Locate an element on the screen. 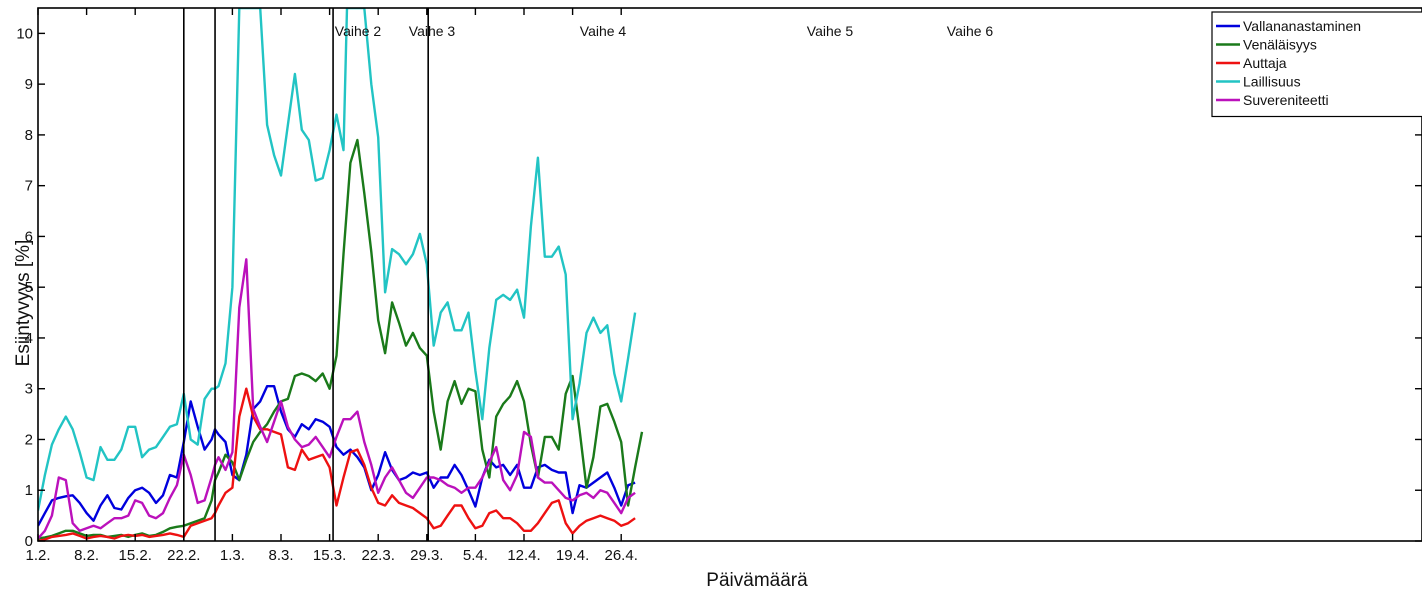 The image size is (1422, 593). legend-label: Auttaja is located at coordinates (1265, 63).